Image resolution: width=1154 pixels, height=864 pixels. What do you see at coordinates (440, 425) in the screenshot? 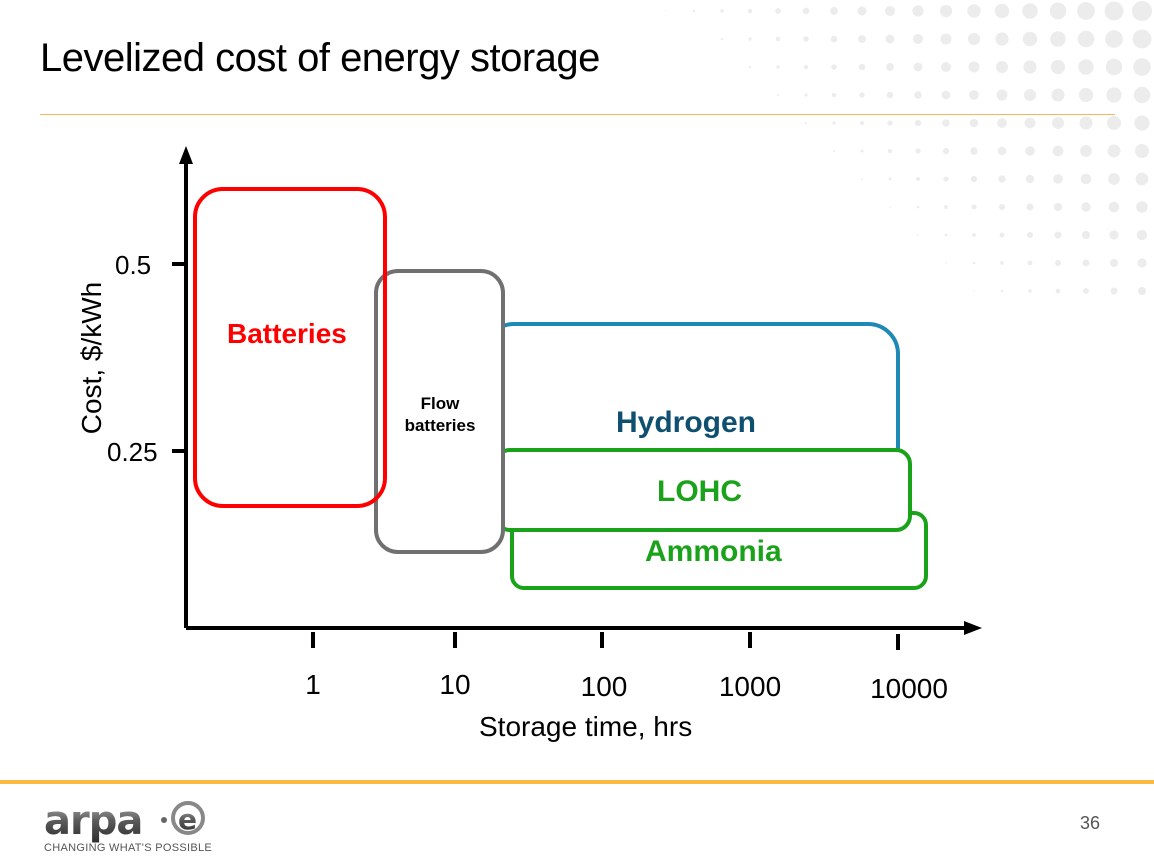
I see `label-flow-line2: batteries` at bounding box center [440, 425].